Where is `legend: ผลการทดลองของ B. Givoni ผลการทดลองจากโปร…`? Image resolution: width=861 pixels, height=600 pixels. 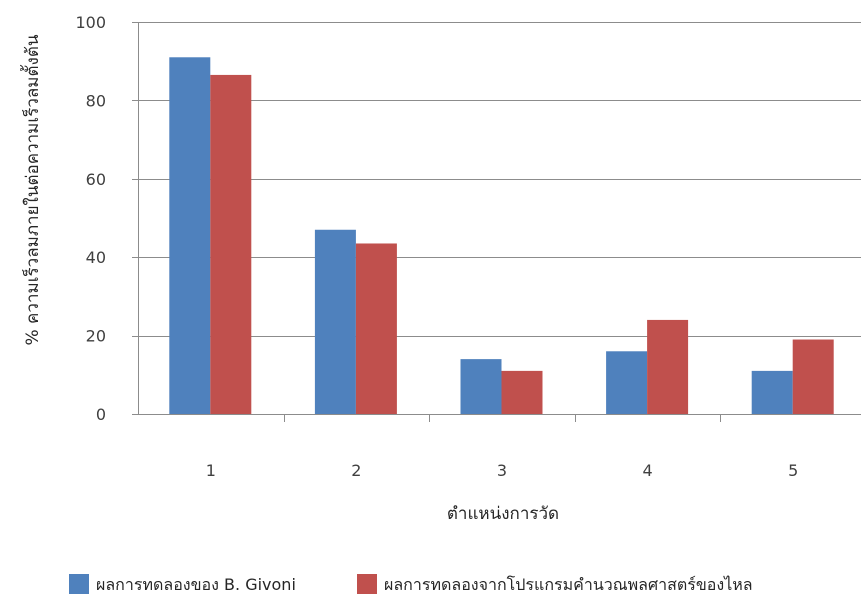 legend: ผลการทดลองของ B. Givoni ผลการทดลองจากโปร… is located at coordinates (411, 584).